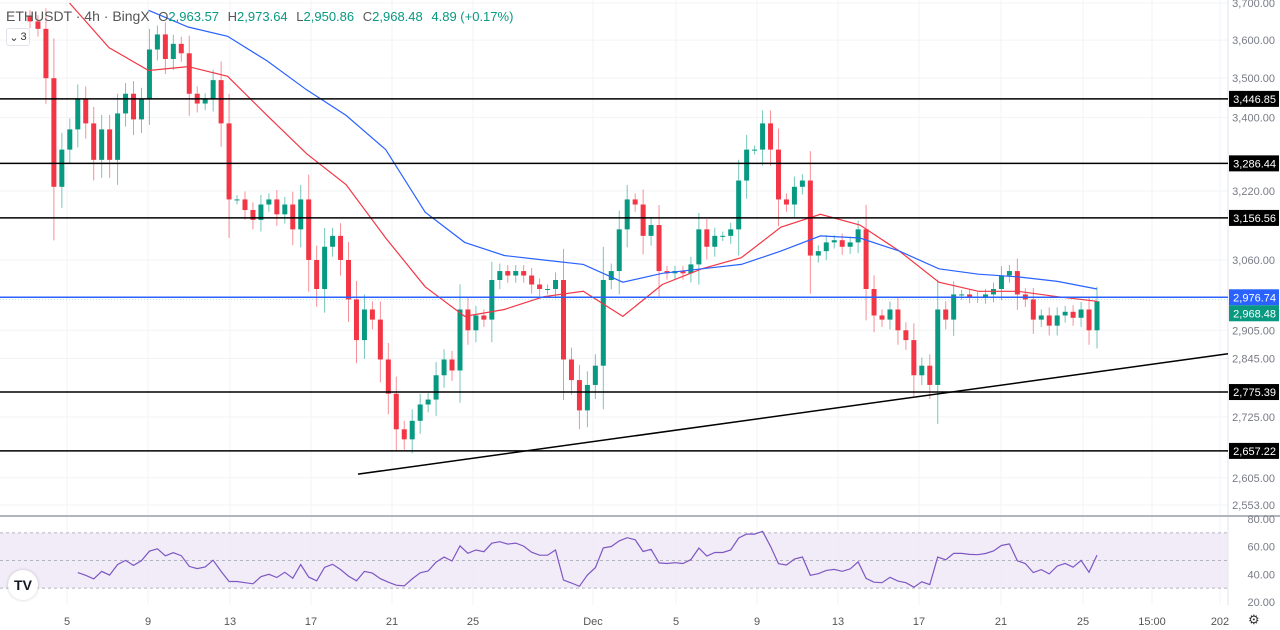  Describe the element at coordinates (838, 622) in the screenshot. I see `time-tick-label: 13` at that location.